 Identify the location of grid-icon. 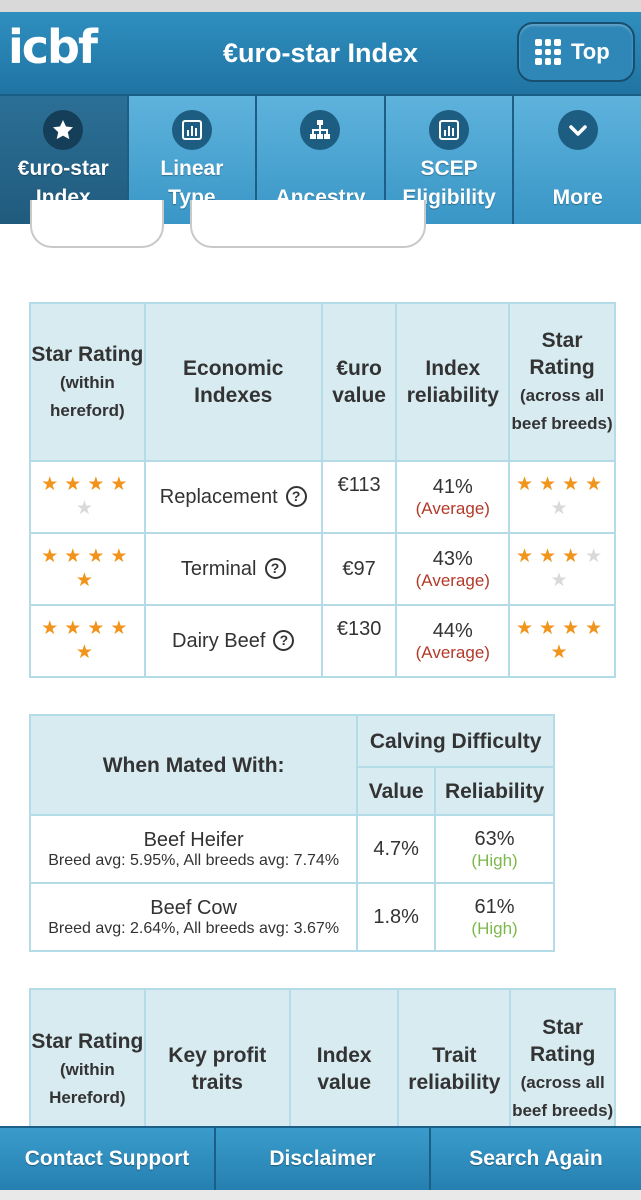
(548, 52).